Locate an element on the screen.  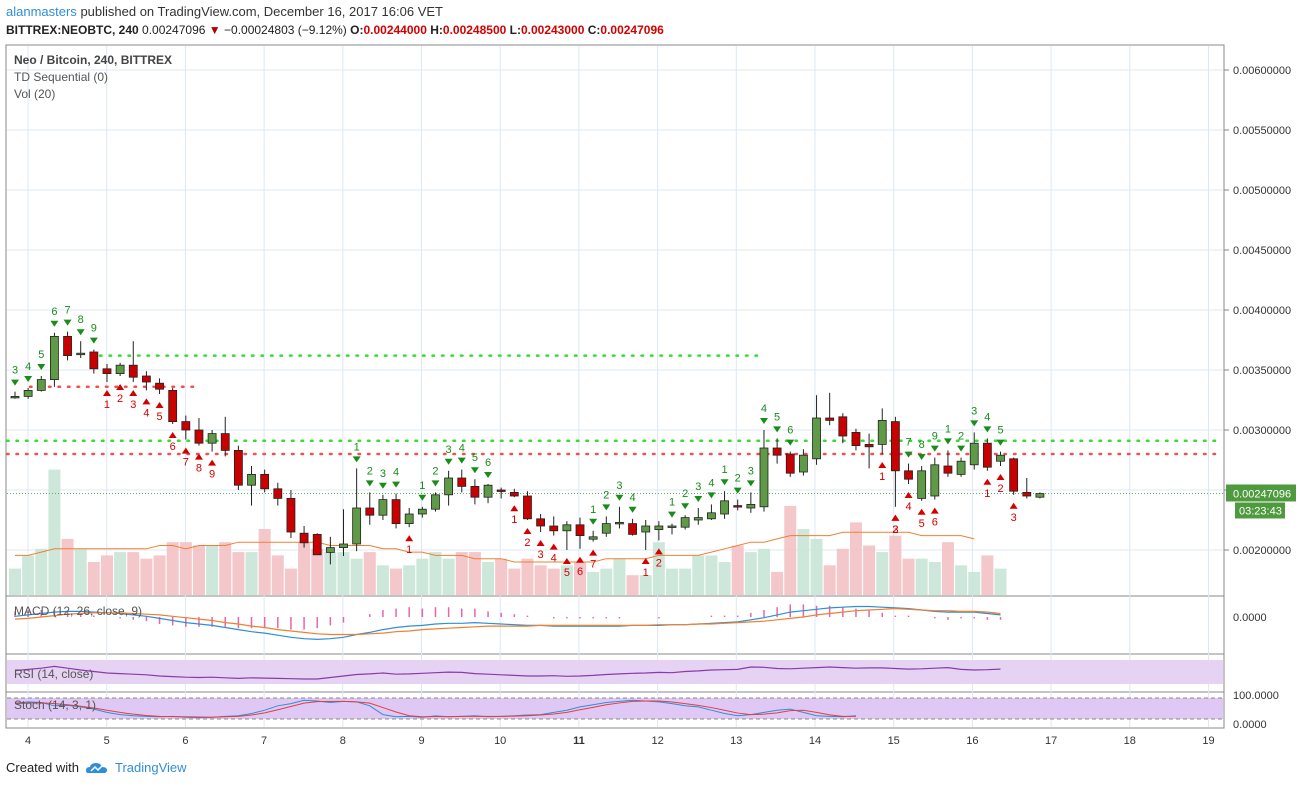
td-sell-count: 5 is located at coordinates (777, 417).